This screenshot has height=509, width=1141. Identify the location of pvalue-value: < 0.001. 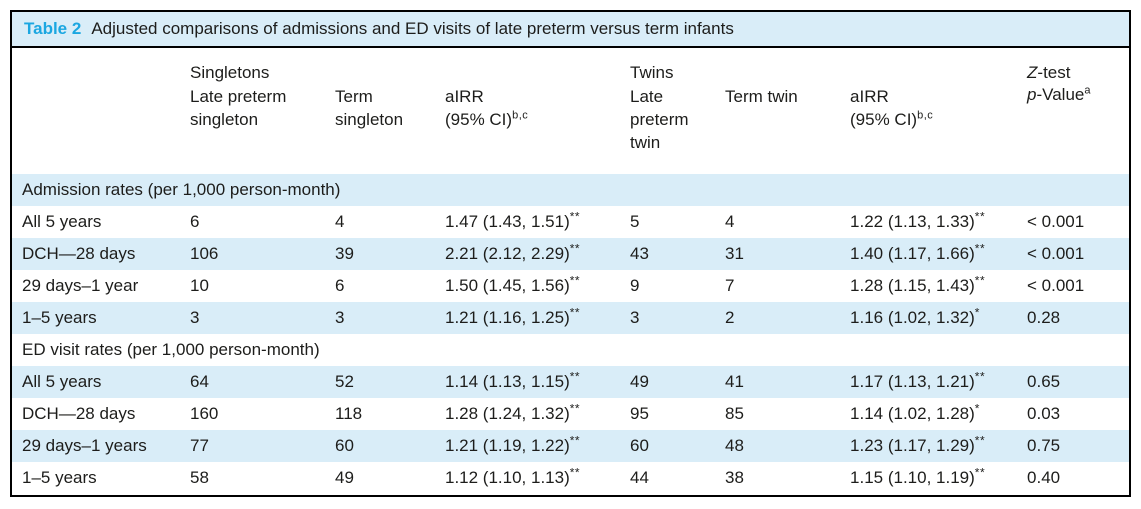
(1056, 253).